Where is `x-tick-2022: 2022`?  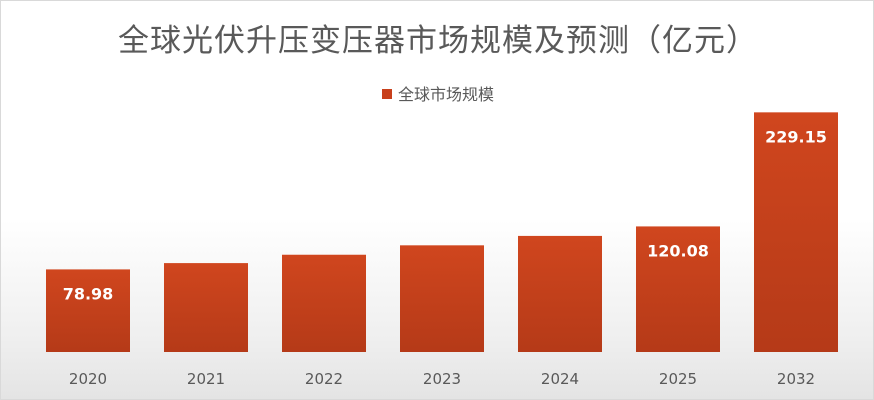 x-tick-2022: 2022 is located at coordinates (324, 379).